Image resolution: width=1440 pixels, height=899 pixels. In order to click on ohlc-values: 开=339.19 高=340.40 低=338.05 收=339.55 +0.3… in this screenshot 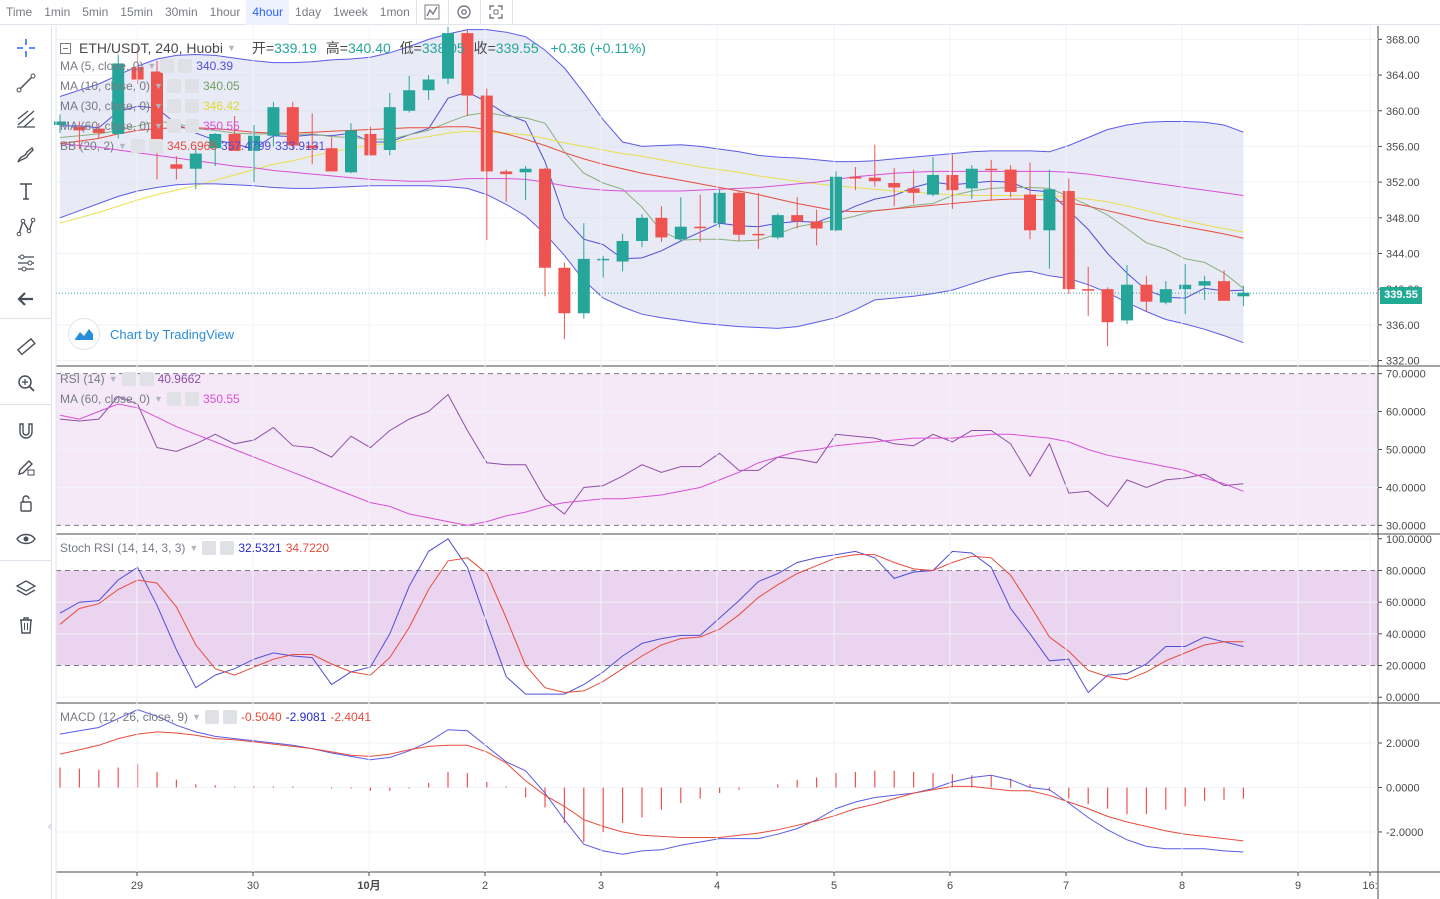, I will do `click(448, 48)`.